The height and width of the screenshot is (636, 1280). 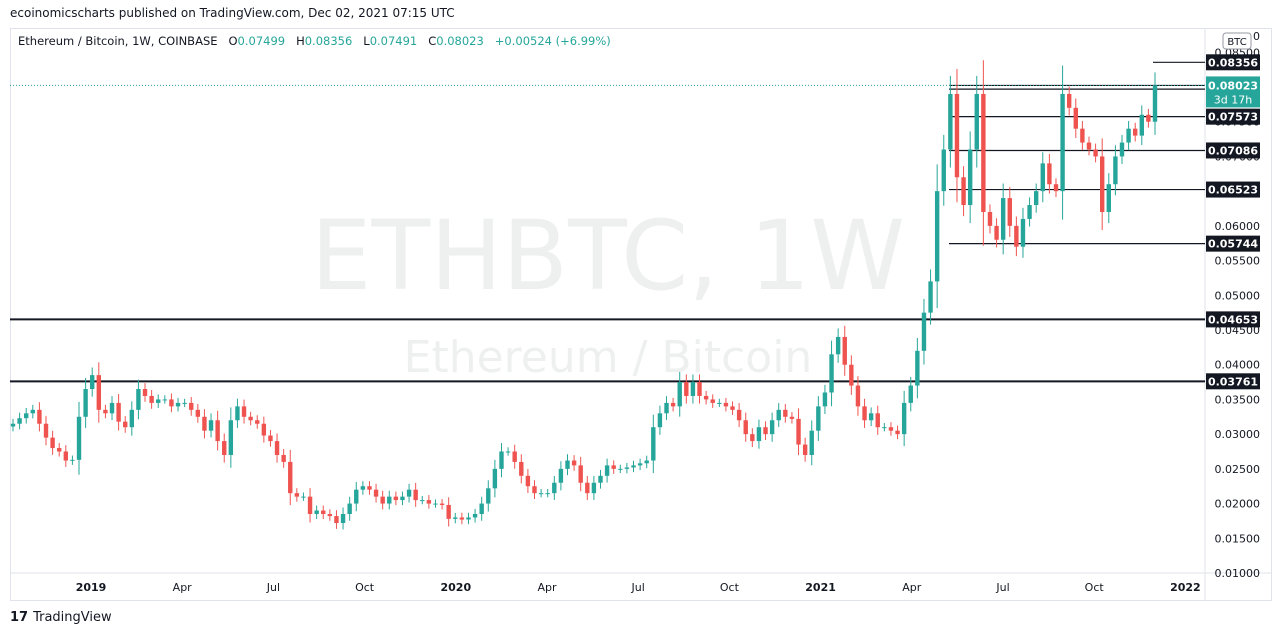 I want to click on currency-button, so click(x=1237, y=41).